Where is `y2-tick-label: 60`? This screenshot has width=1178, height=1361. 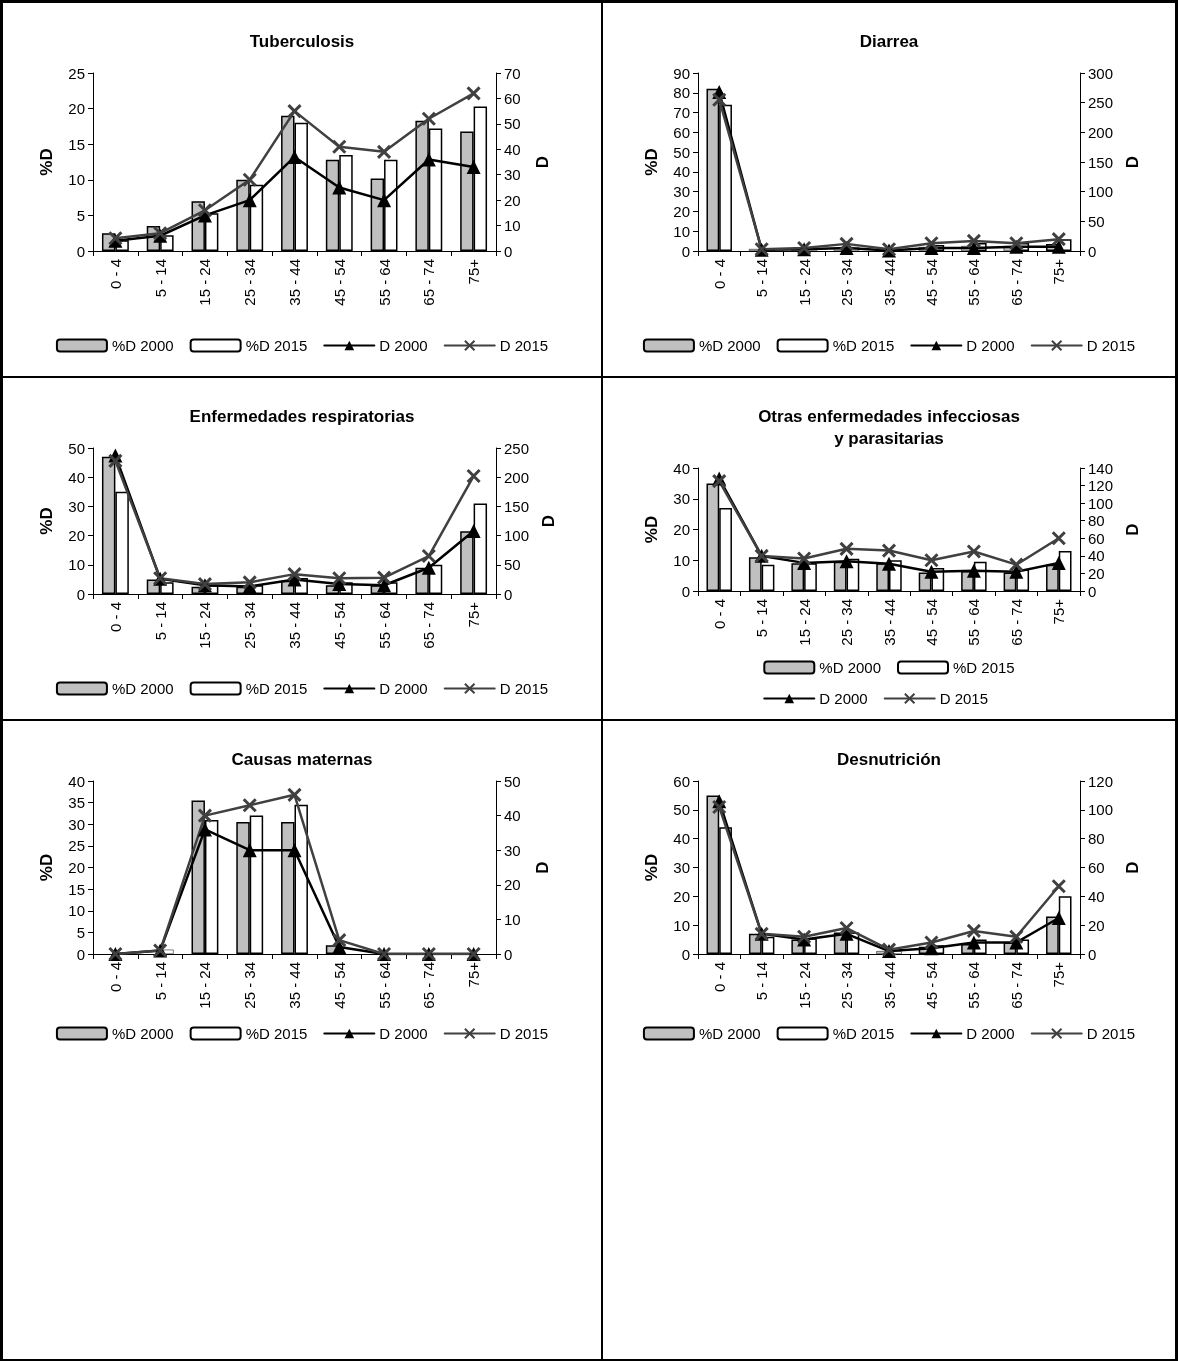
y2-tick-label: 60 is located at coordinates (1096, 538).